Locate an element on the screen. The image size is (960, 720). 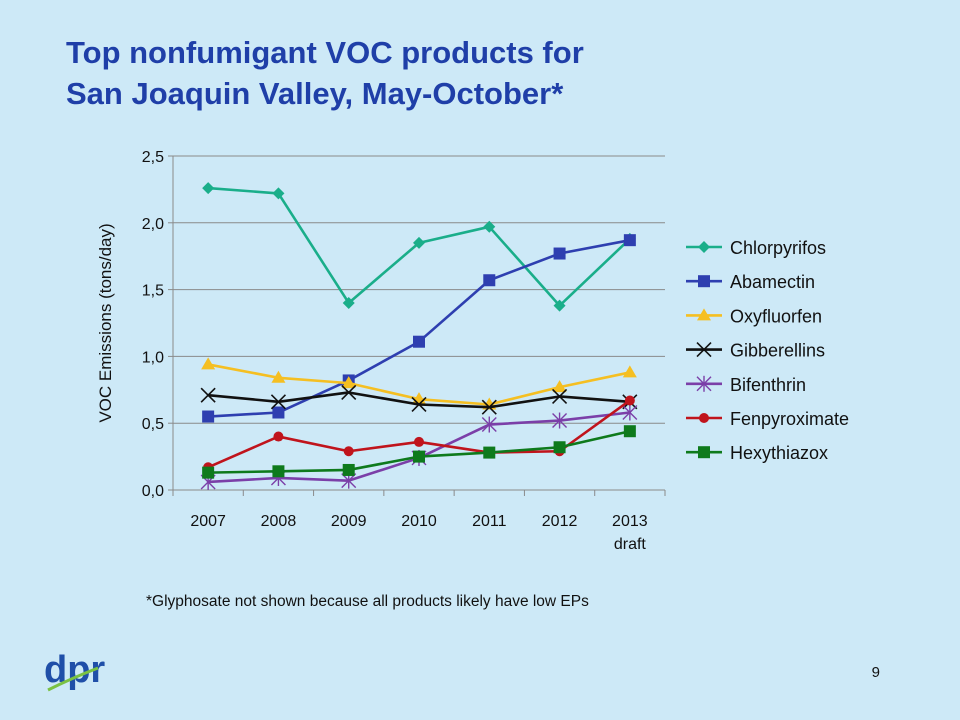
x-tick-label: 2010 is located at coordinates (419, 521).